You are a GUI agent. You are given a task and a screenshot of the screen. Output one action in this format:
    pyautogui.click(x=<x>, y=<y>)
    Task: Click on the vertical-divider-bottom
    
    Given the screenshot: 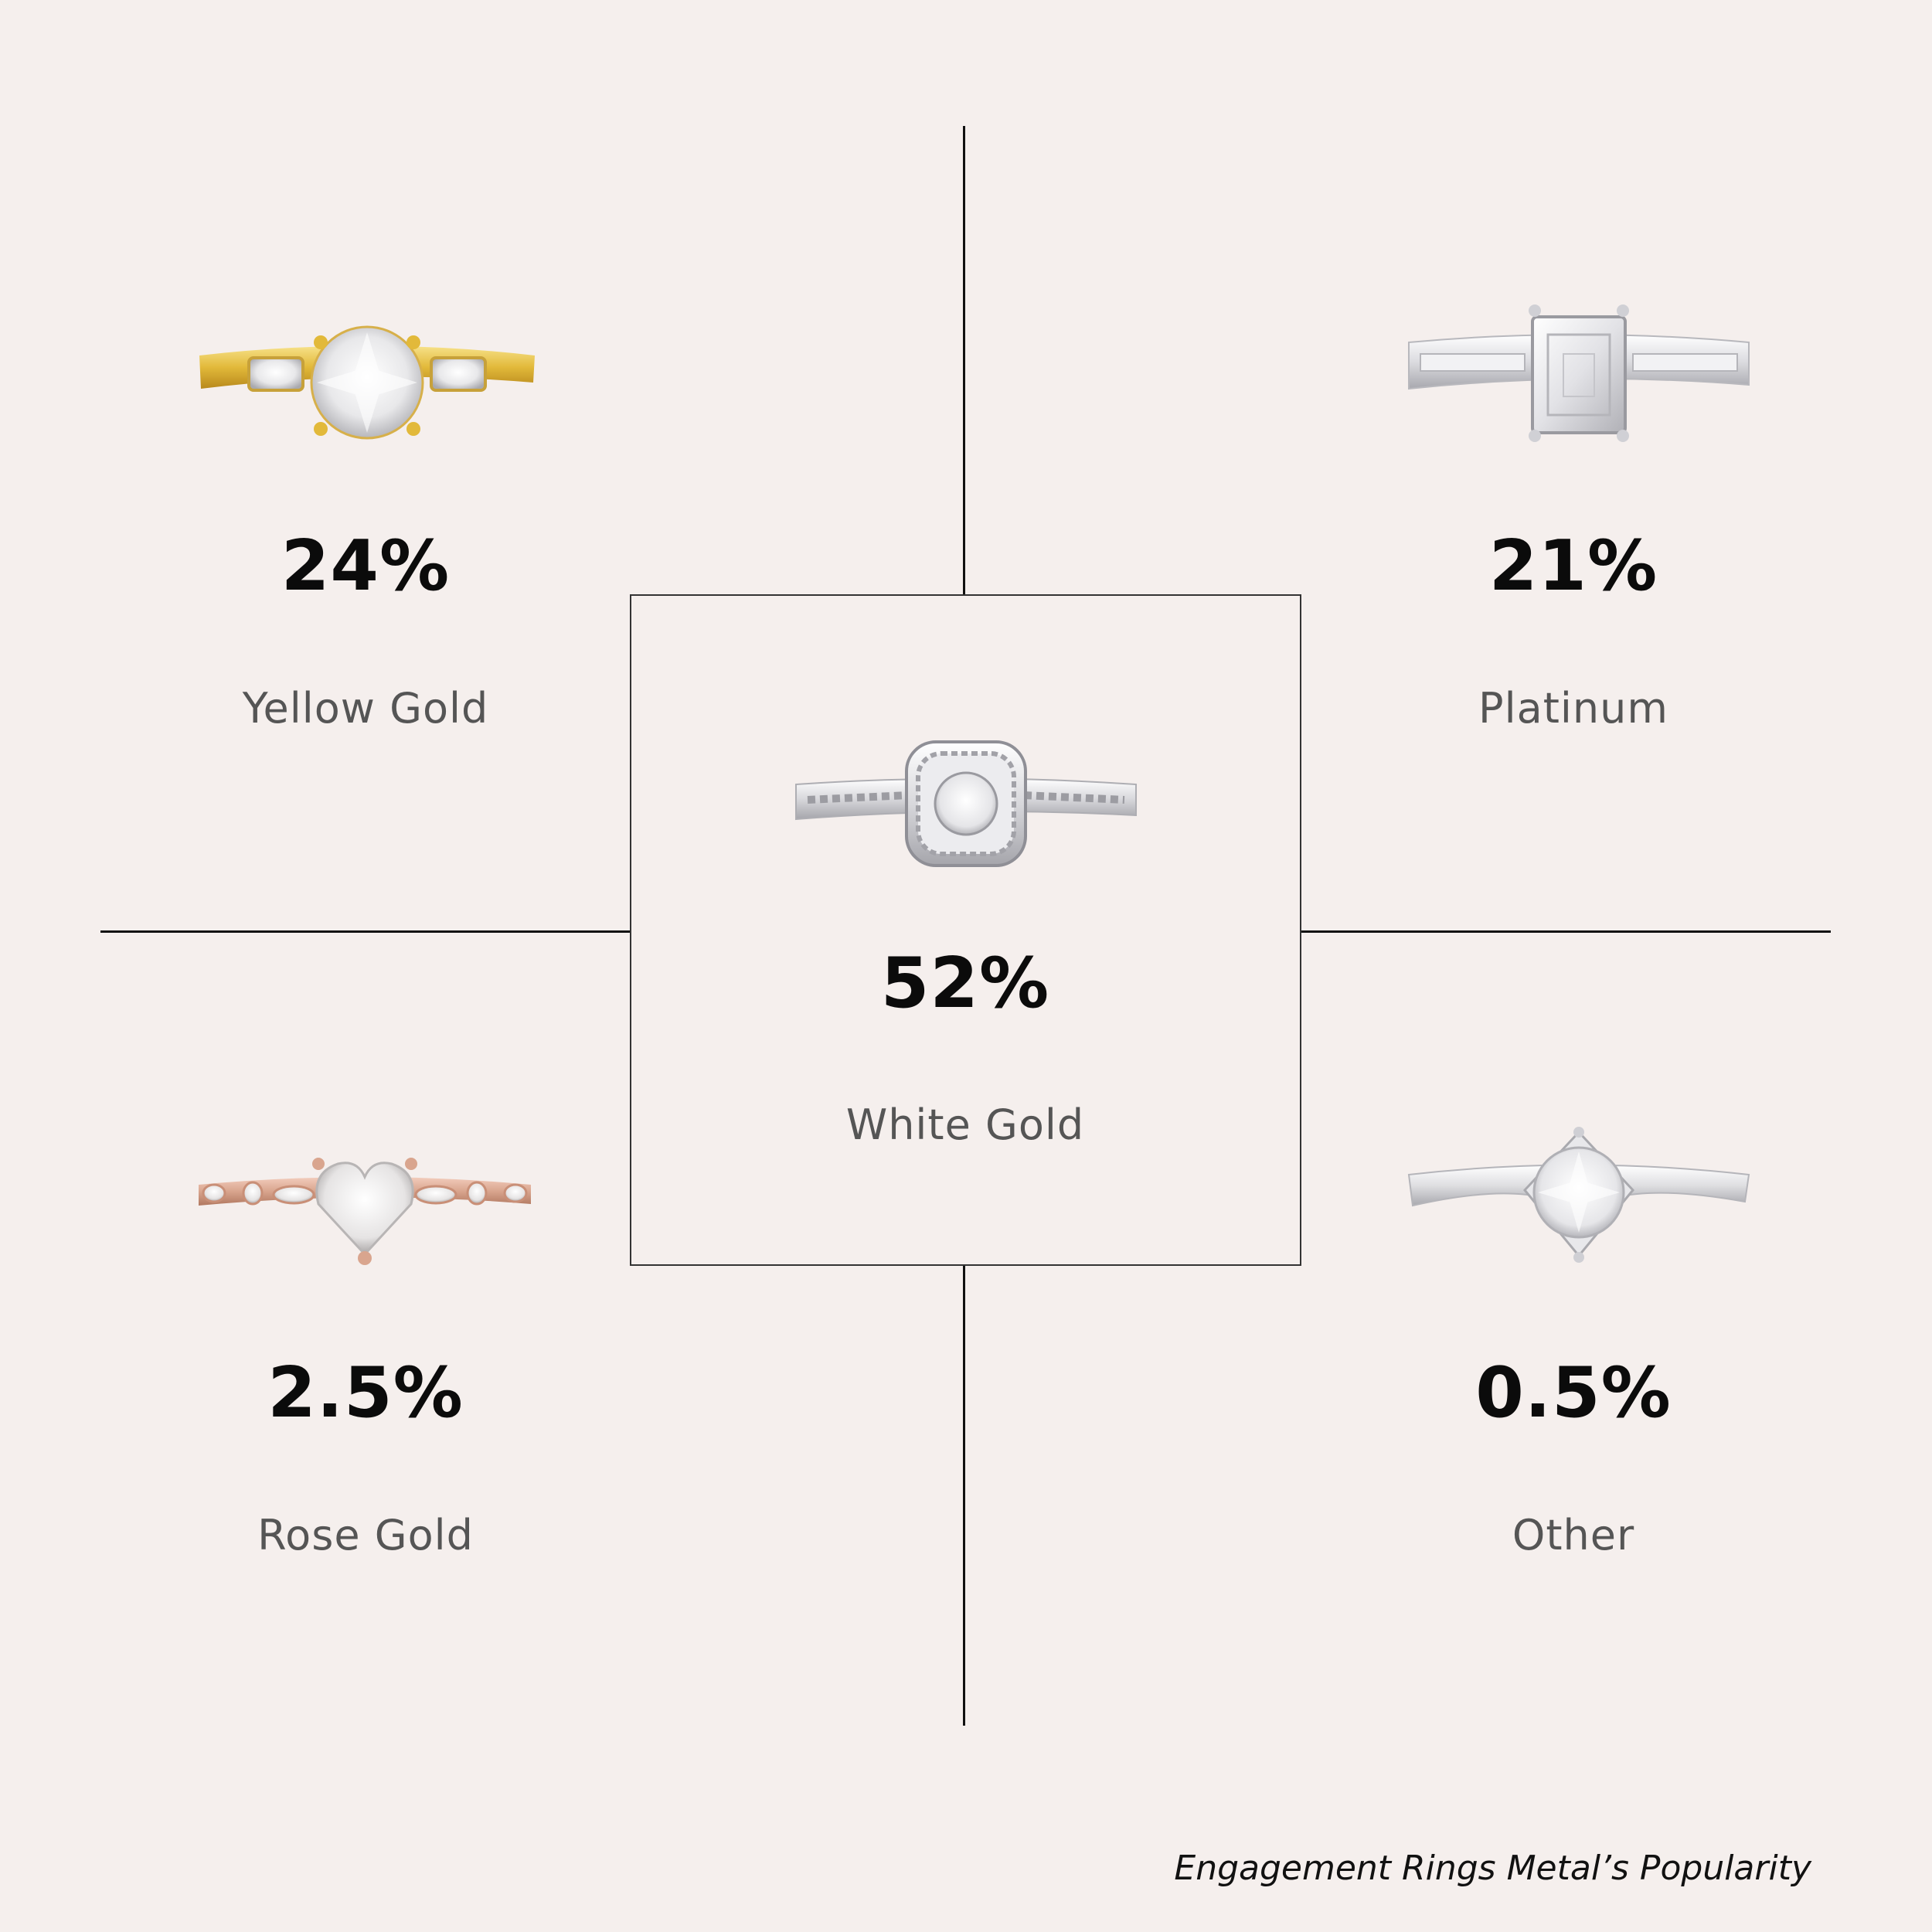 What is the action you would take?
    pyautogui.click(x=964, y=1496)
    